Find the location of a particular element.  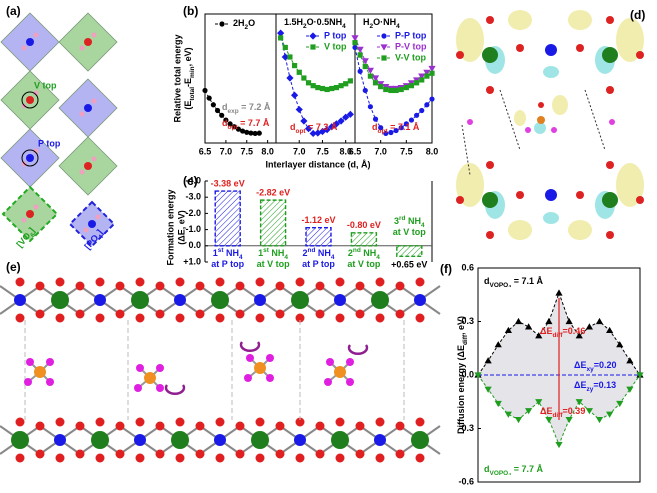

orbital-lobe is located at coordinates (580, 230).